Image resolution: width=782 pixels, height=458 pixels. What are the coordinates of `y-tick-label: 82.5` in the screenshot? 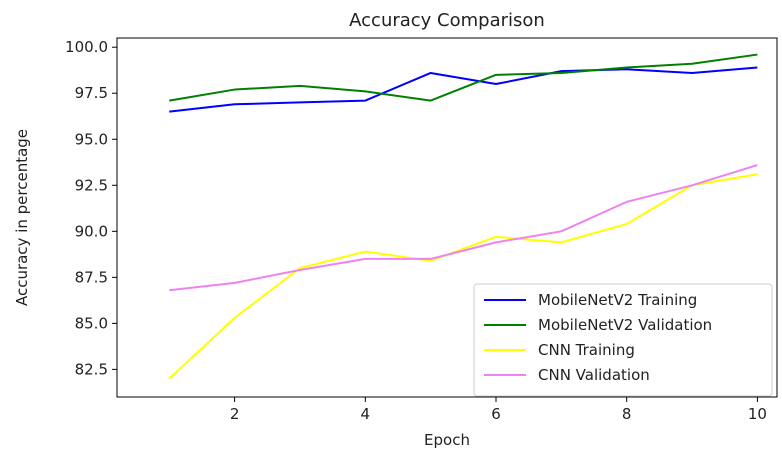 It's located at (91, 369).